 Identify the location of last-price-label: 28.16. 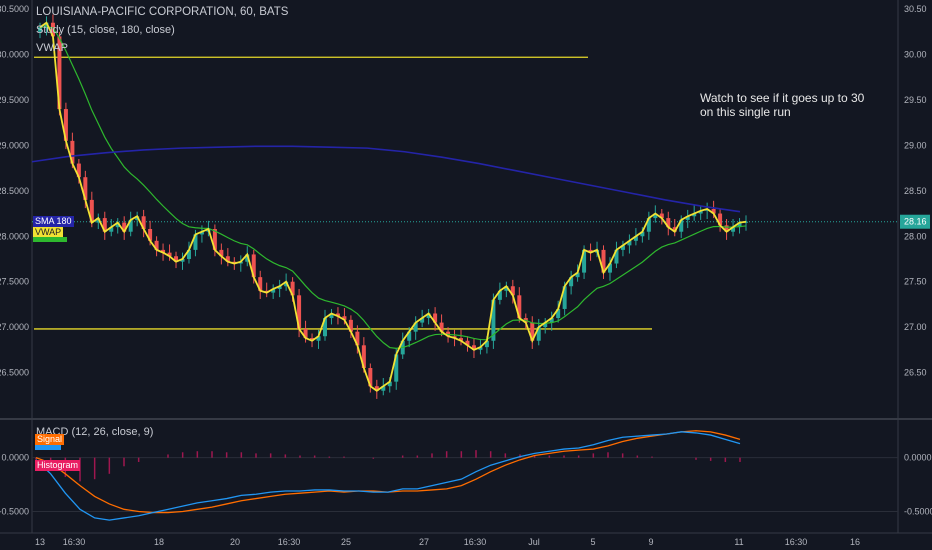
(915, 222).